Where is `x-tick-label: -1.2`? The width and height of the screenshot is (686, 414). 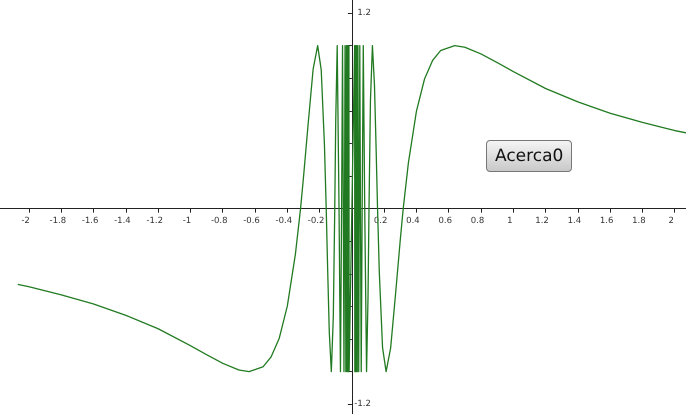
x-tick-label: -1.2 is located at coordinates (154, 221).